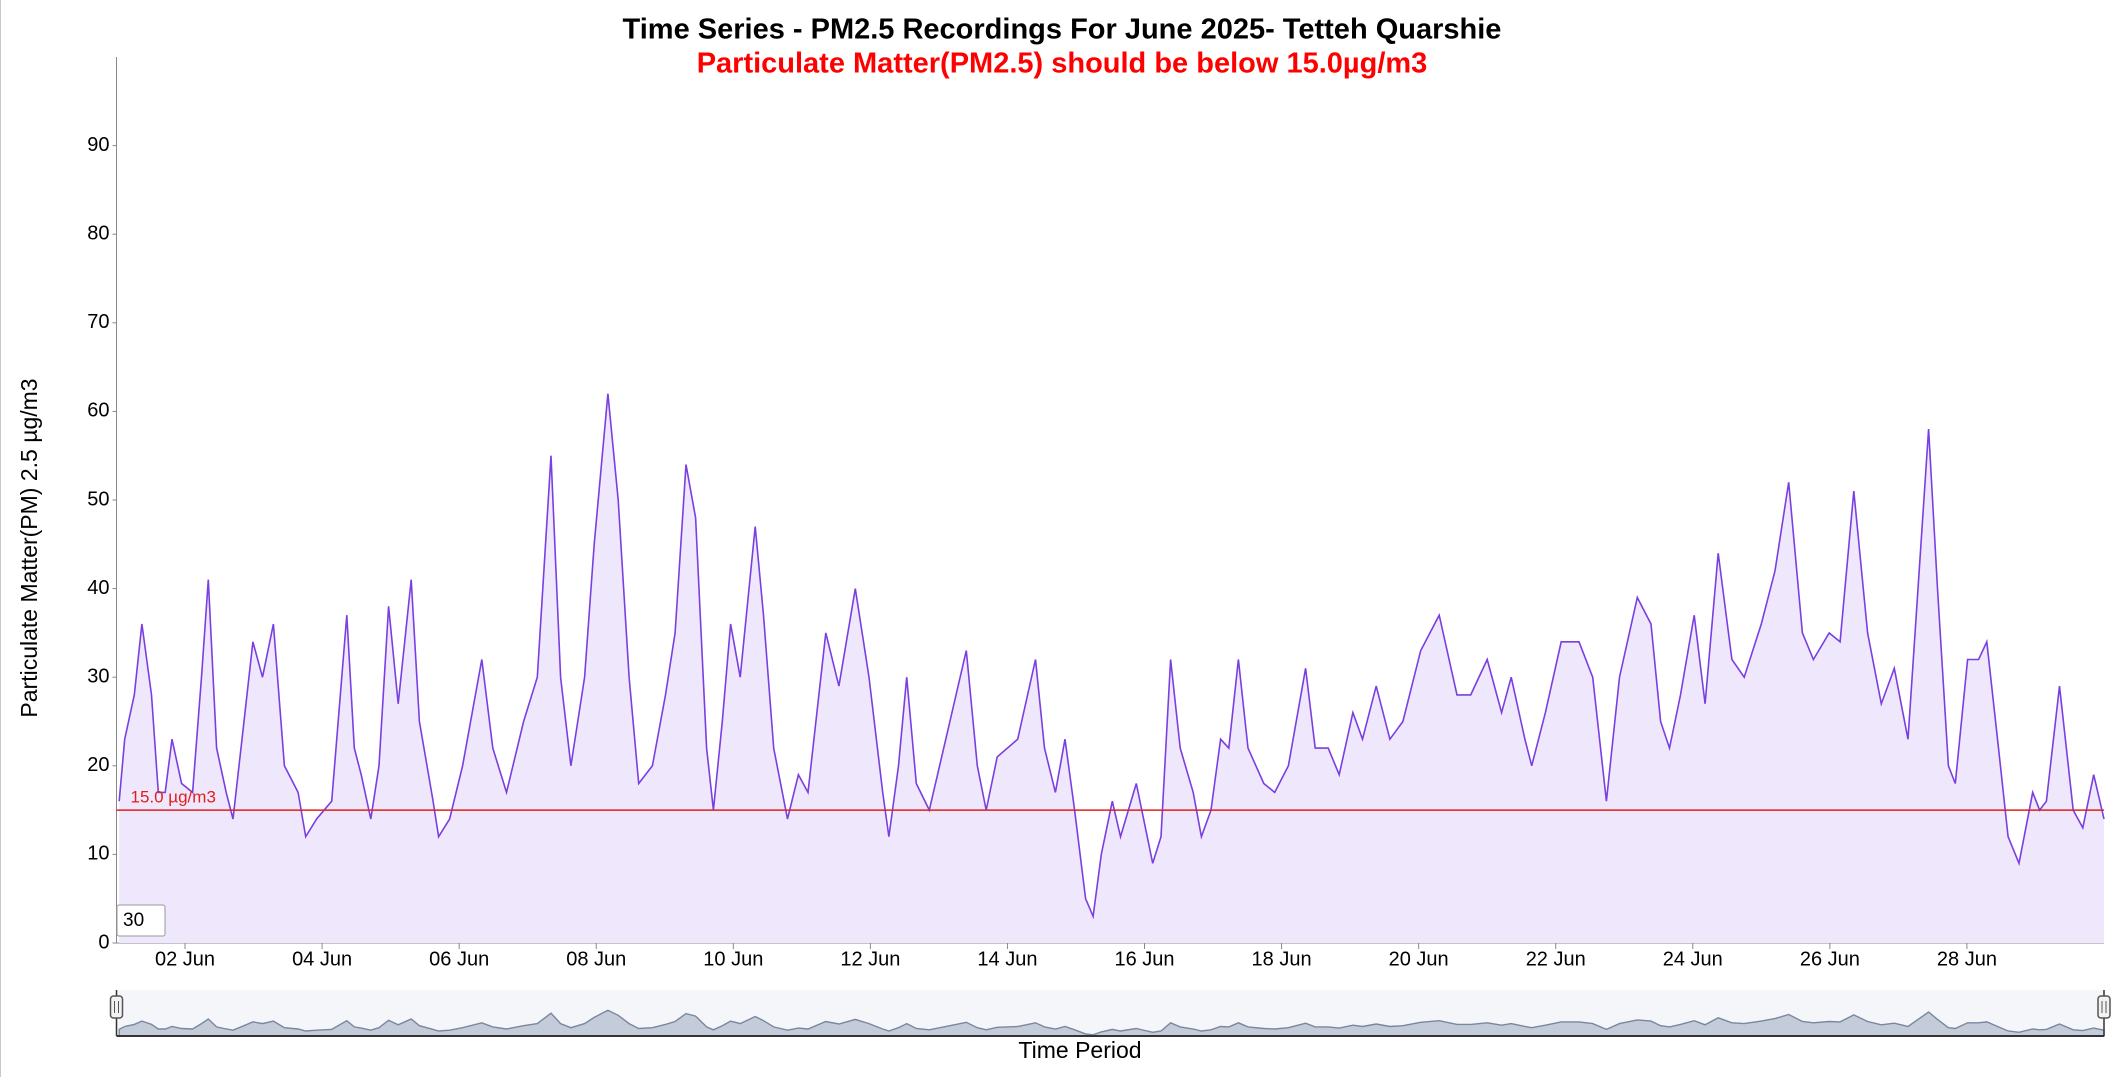  Describe the element at coordinates (1079, 1050) in the screenshot. I see `x-axis-title: Time Period` at that location.